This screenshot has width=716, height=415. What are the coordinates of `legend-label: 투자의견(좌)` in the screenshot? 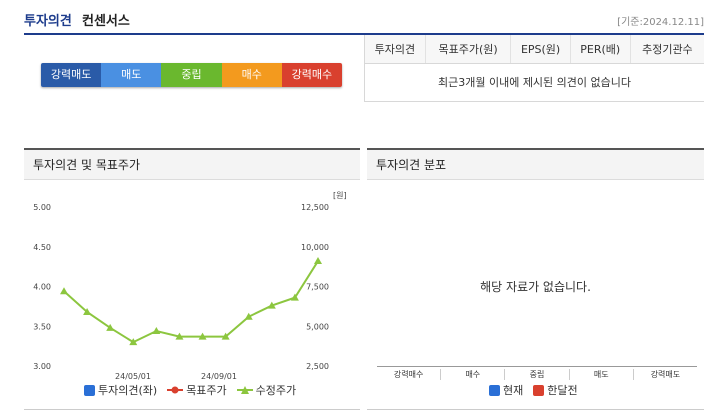 It's located at (128, 390).